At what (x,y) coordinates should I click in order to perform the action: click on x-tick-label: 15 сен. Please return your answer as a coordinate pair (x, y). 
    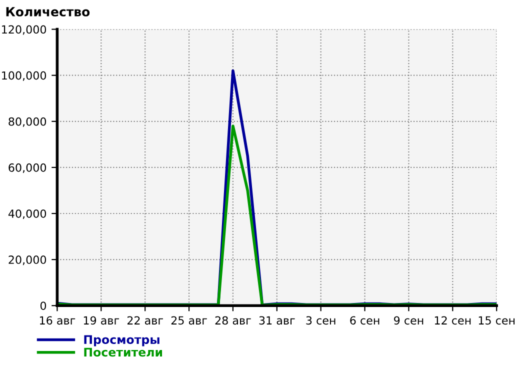
    Looking at the image, I should click on (496, 320).